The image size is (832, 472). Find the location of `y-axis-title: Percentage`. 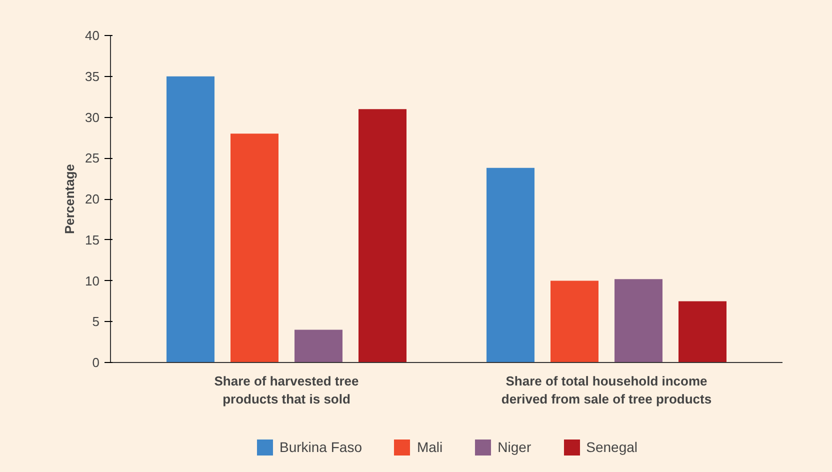

y-axis-title: Percentage is located at coordinates (70, 199).